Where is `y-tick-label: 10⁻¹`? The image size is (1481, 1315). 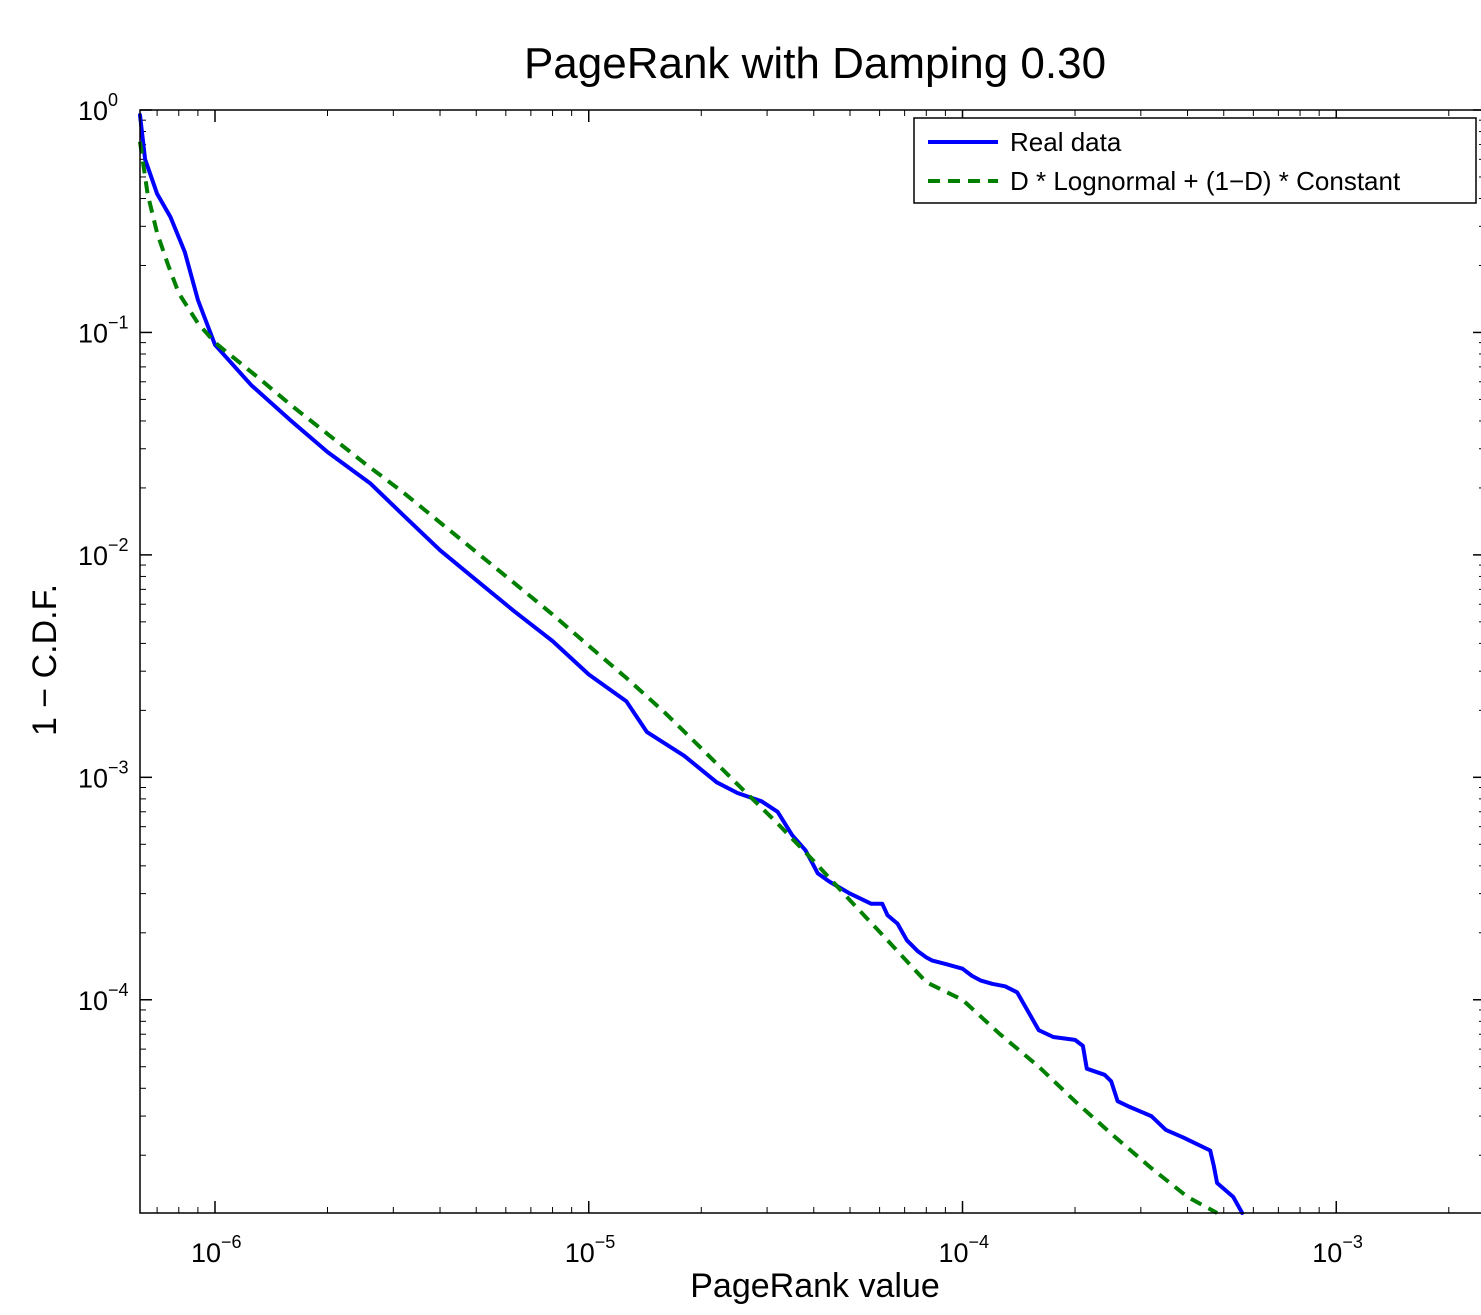 y-tick-label: 10⁻¹ is located at coordinates (103, 330).